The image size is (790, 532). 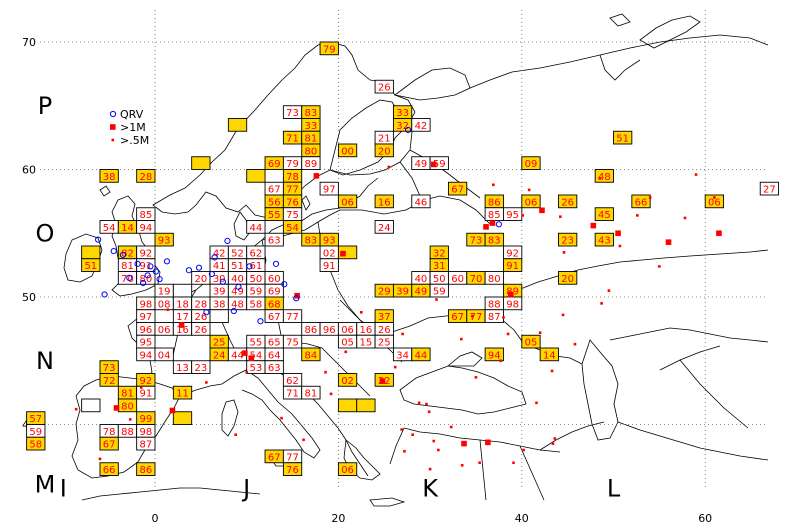 I want to click on grid-square-label: 24, so click(x=219, y=355).